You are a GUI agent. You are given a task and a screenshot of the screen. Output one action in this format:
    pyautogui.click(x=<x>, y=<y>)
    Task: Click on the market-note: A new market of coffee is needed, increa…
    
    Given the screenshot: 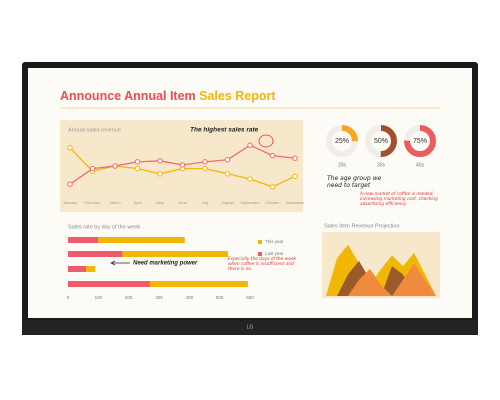 What is the action you would take?
    pyautogui.click(x=399, y=199)
    